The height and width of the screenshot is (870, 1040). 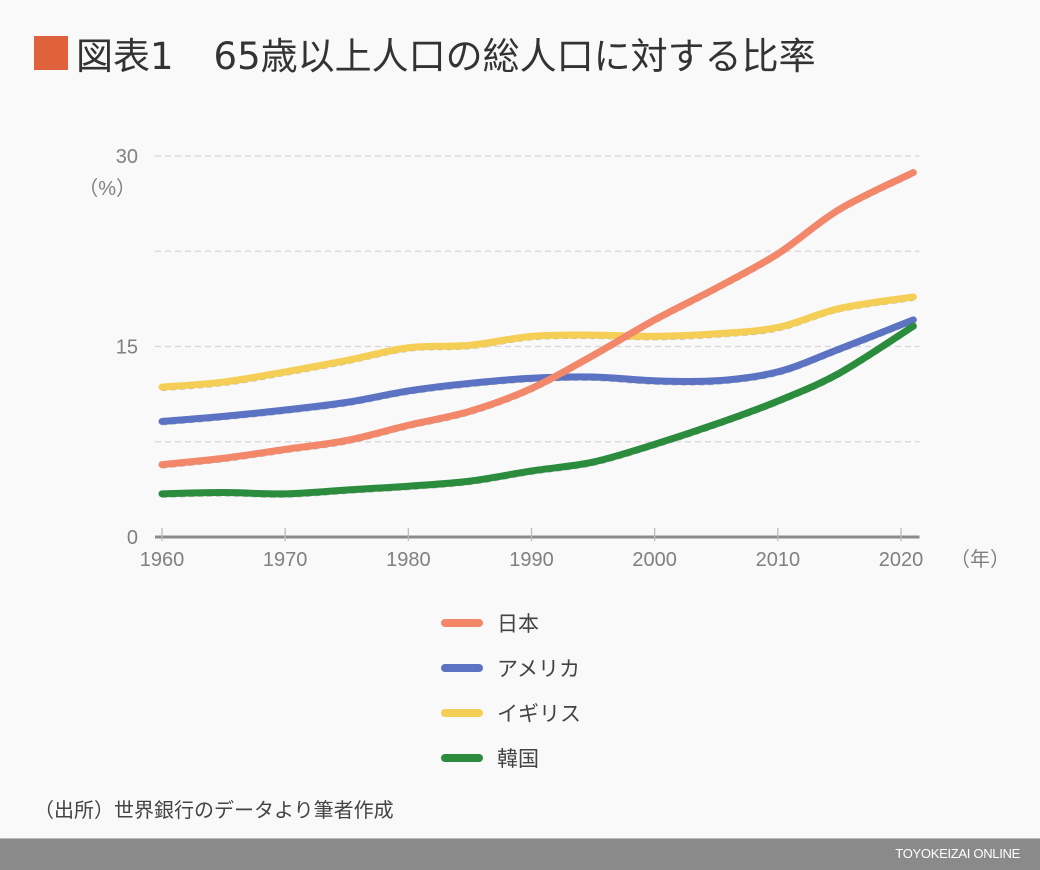 I want to click on y-tick-label: 0, so click(x=132, y=538).